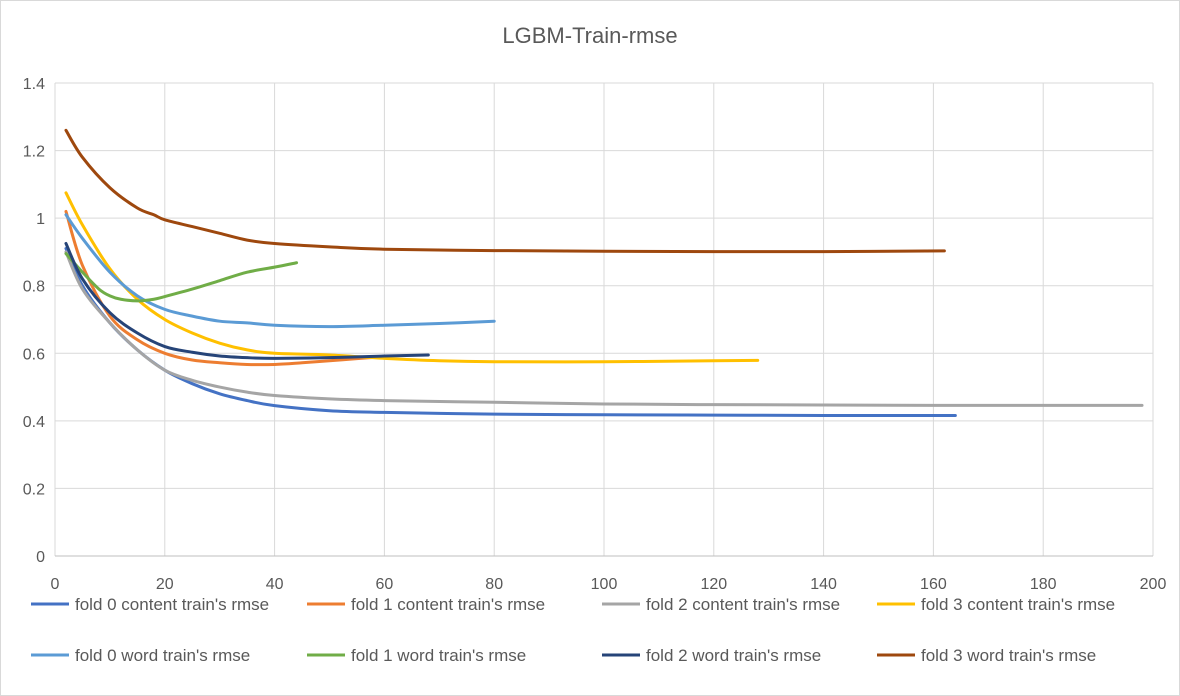 The image size is (1180, 696). Describe the element at coordinates (34, 152) in the screenshot. I see `y-tick-label: 1.2` at that location.